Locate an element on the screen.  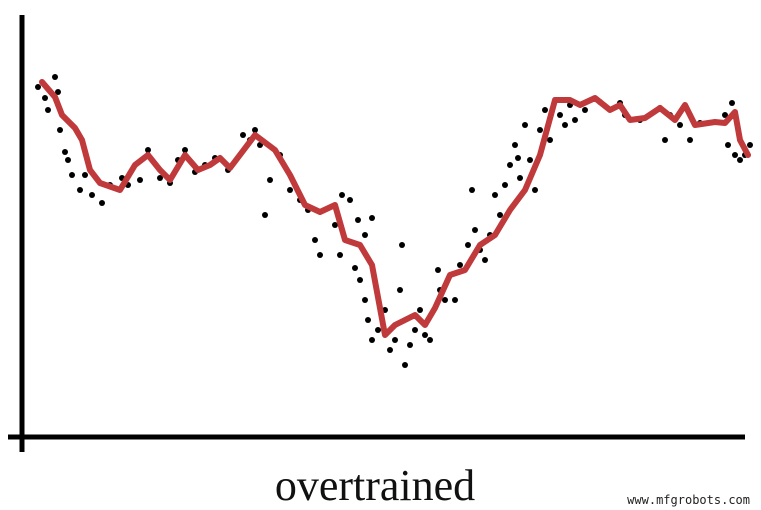
watermark: www.mfgrobots.com is located at coordinates (688, 500).